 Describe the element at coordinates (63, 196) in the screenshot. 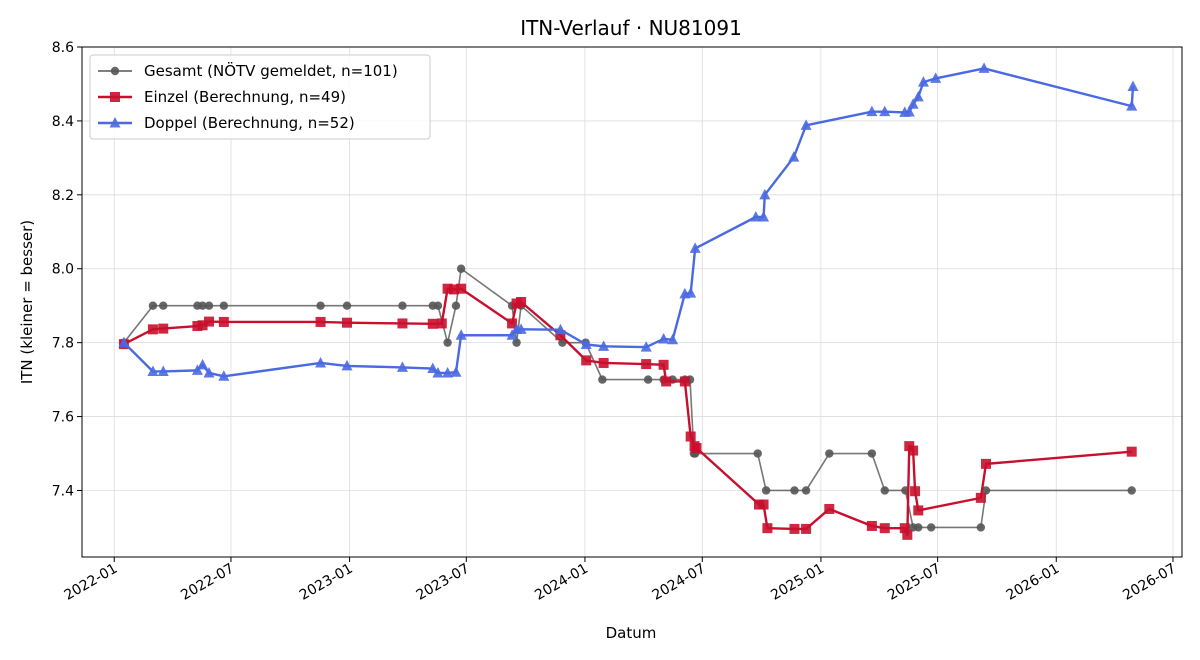

I see `y-tick-label: 8.2` at that location.